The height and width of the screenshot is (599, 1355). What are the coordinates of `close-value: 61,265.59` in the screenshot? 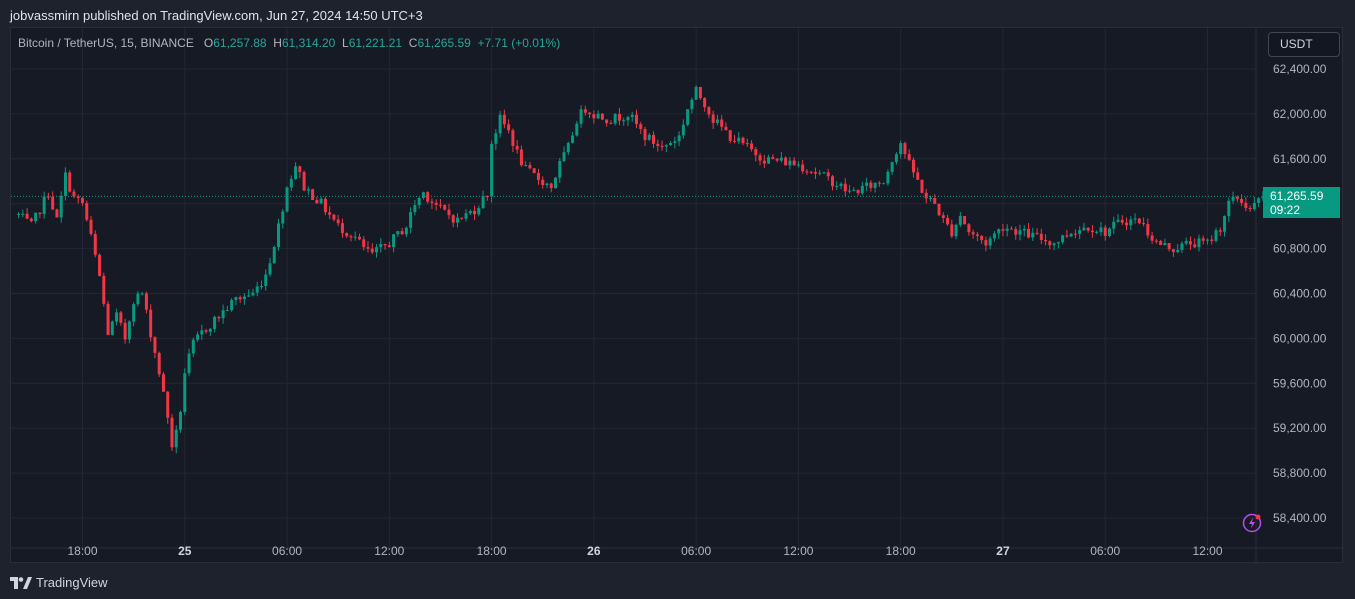 It's located at (444, 43).